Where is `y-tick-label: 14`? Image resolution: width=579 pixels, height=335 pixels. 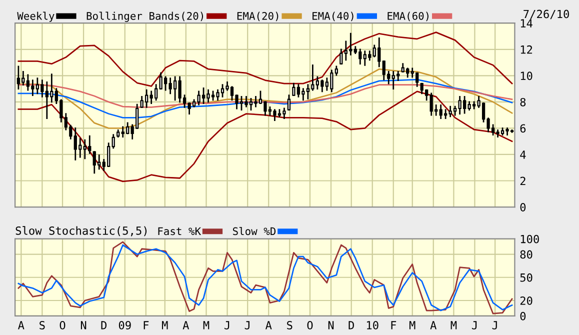
y-tick-label: 14 is located at coordinates (526, 23).